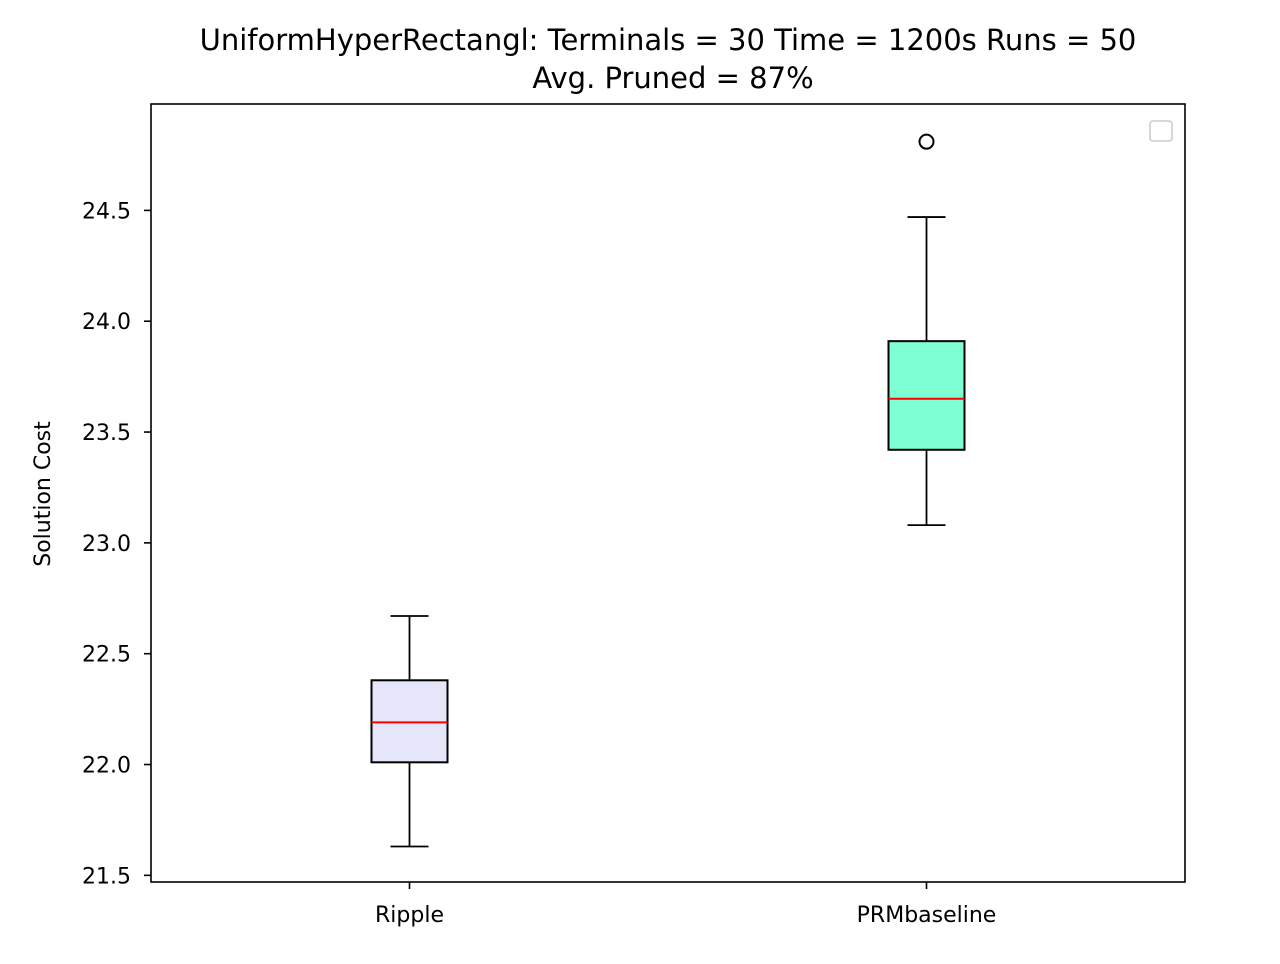  Describe the element at coordinates (106, 433) in the screenshot. I see `y-tick-label: 23.5` at that location.